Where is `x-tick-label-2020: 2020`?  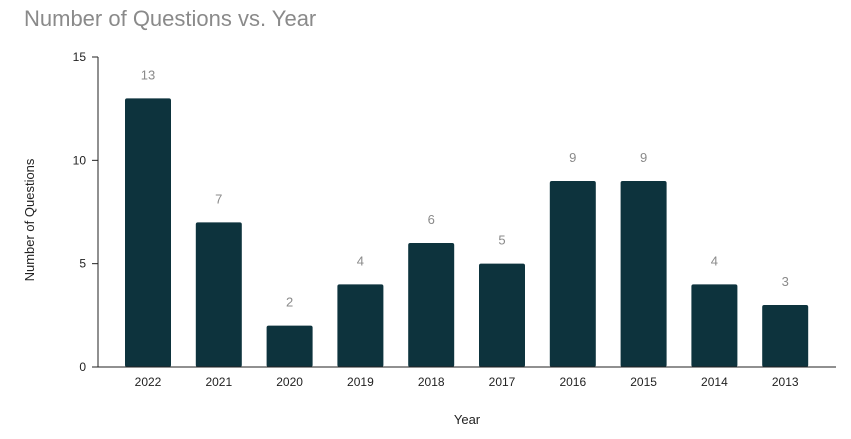 x-tick-label-2020: 2020 is located at coordinates (289, 382).